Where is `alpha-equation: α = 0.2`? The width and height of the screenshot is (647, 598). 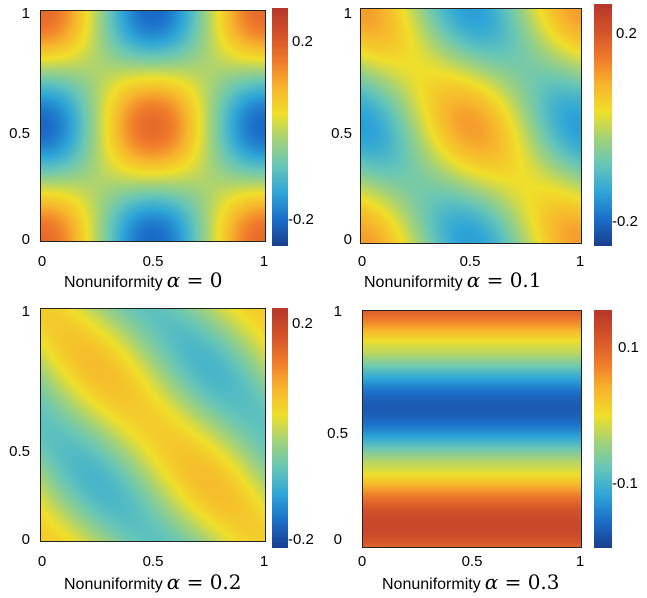 alpha-equation: α = 0.2 is located at coordinates (204, 582).